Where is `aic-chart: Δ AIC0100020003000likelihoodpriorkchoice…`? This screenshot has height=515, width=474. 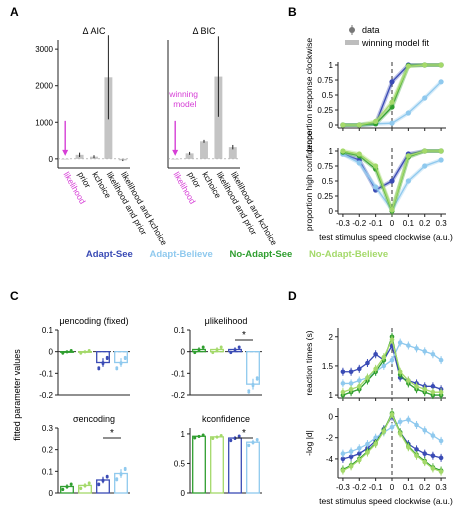 aic-chart: Δ AIC0100020003000likelihoodpriorkchoice… is located at coordinates (102, 136).